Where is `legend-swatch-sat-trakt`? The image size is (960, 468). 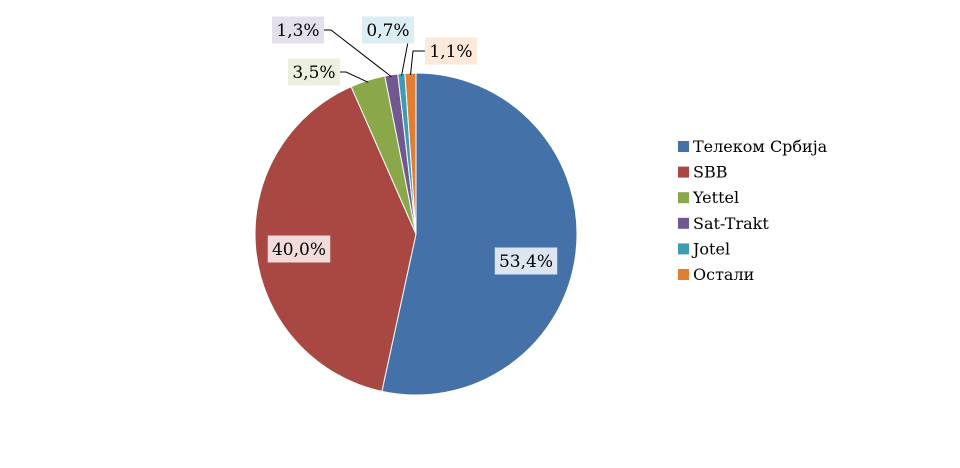 legend-swatch-sat-trakt is located at coordinates (683, 223).